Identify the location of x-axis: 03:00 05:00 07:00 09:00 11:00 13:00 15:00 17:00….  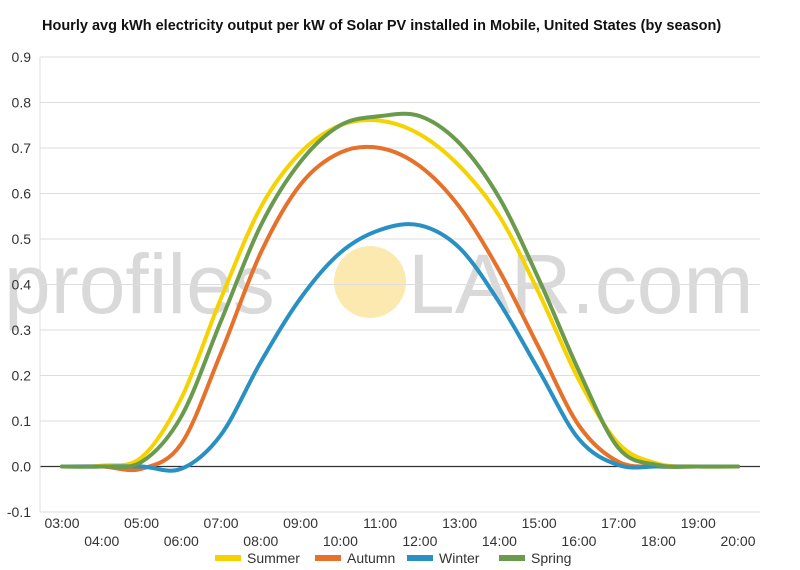
(399, 532).